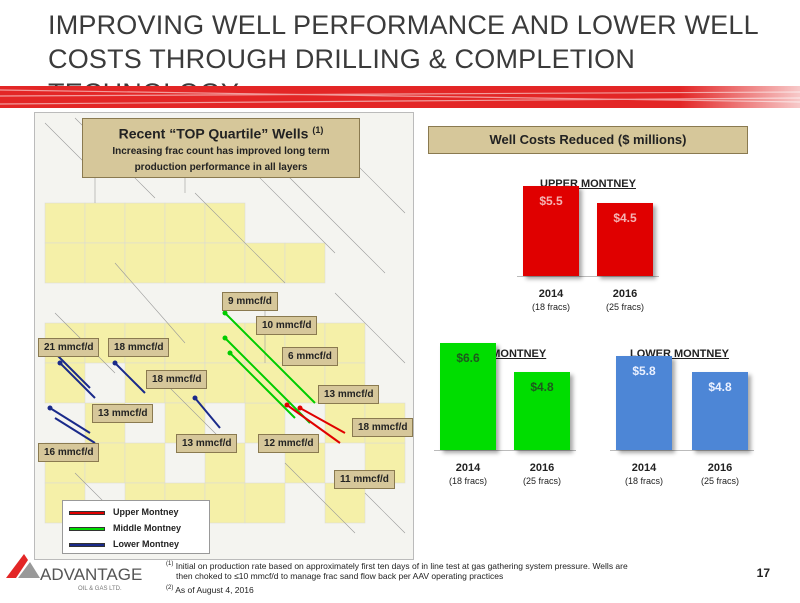  I want to click on middle-montney-category-2014: 2014, so click(468, 468).